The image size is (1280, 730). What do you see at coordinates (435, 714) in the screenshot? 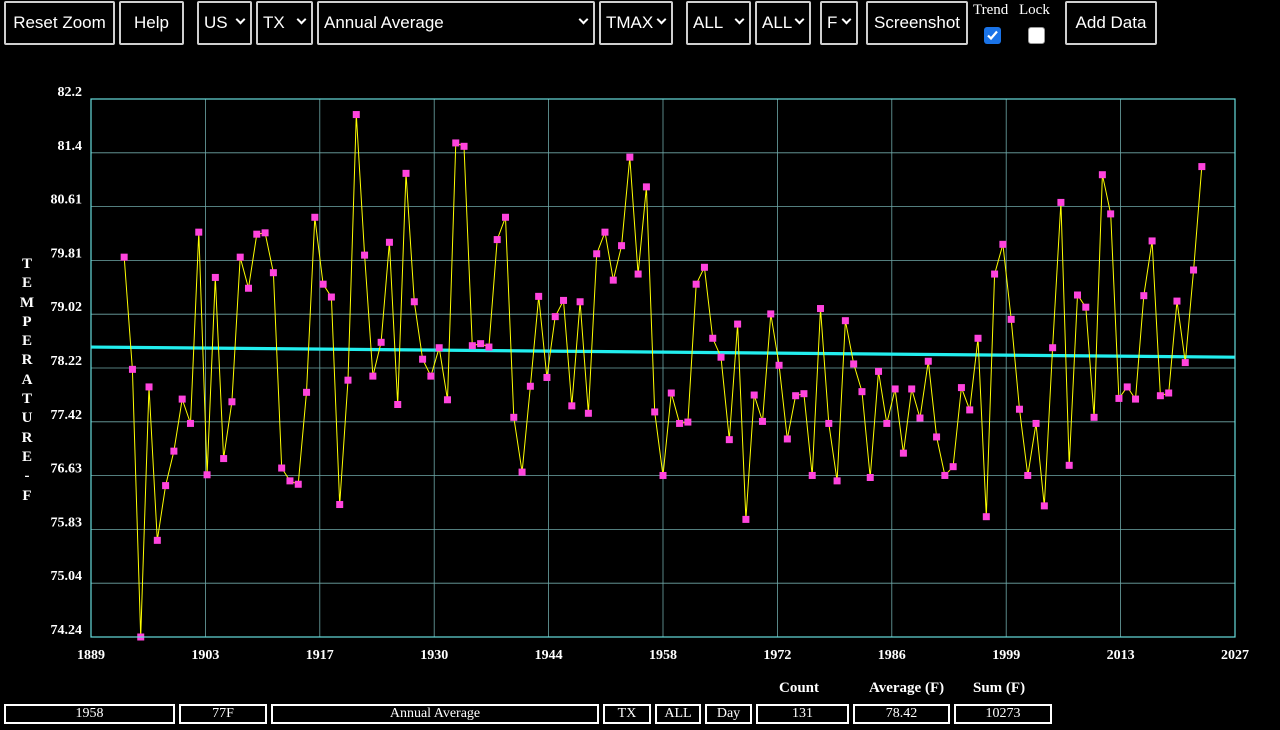
I see `period-field: Annual Average` at bounding box center [435, 714].